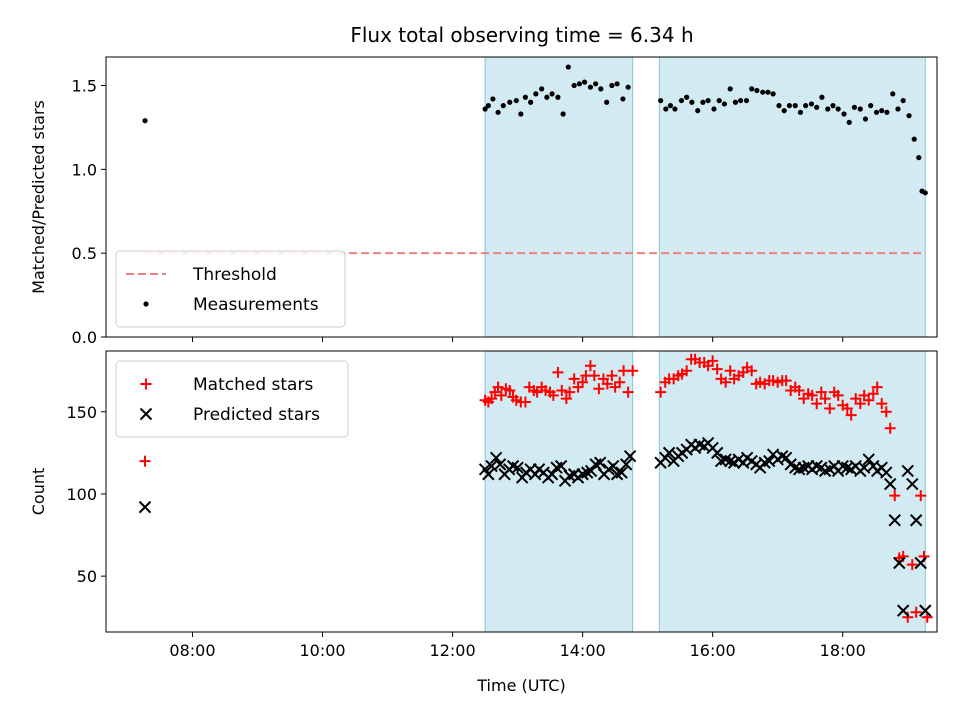 The image size is (960, 720). Describe the element at coordinates (84, 337) in the screenshot. I see `y-tick-label: 0.0` at that location.